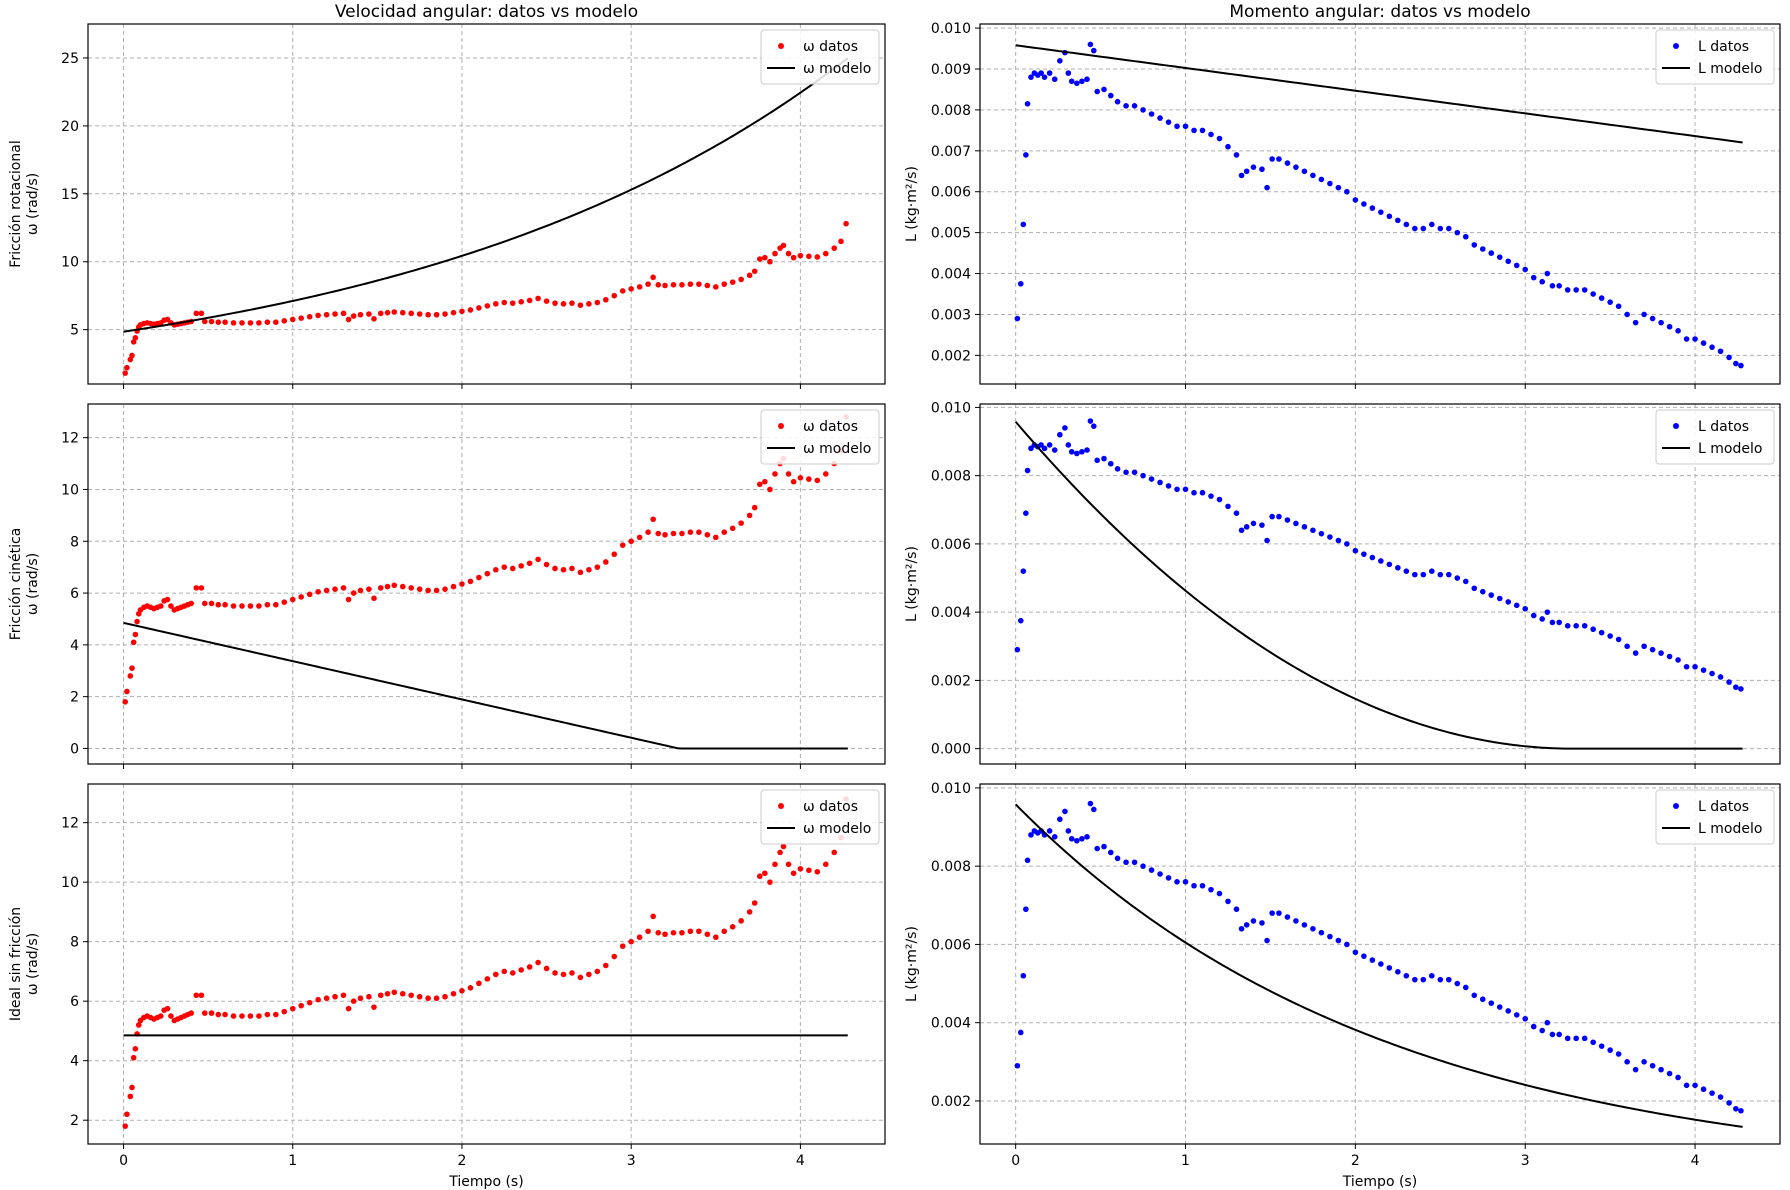 The height and width of the screenshot is (1190, 1790). What do you see at coordinates (1185, 1161) in the screenshot?
I see `x-tick-label: 1` at bounding box center [1185, 1161].